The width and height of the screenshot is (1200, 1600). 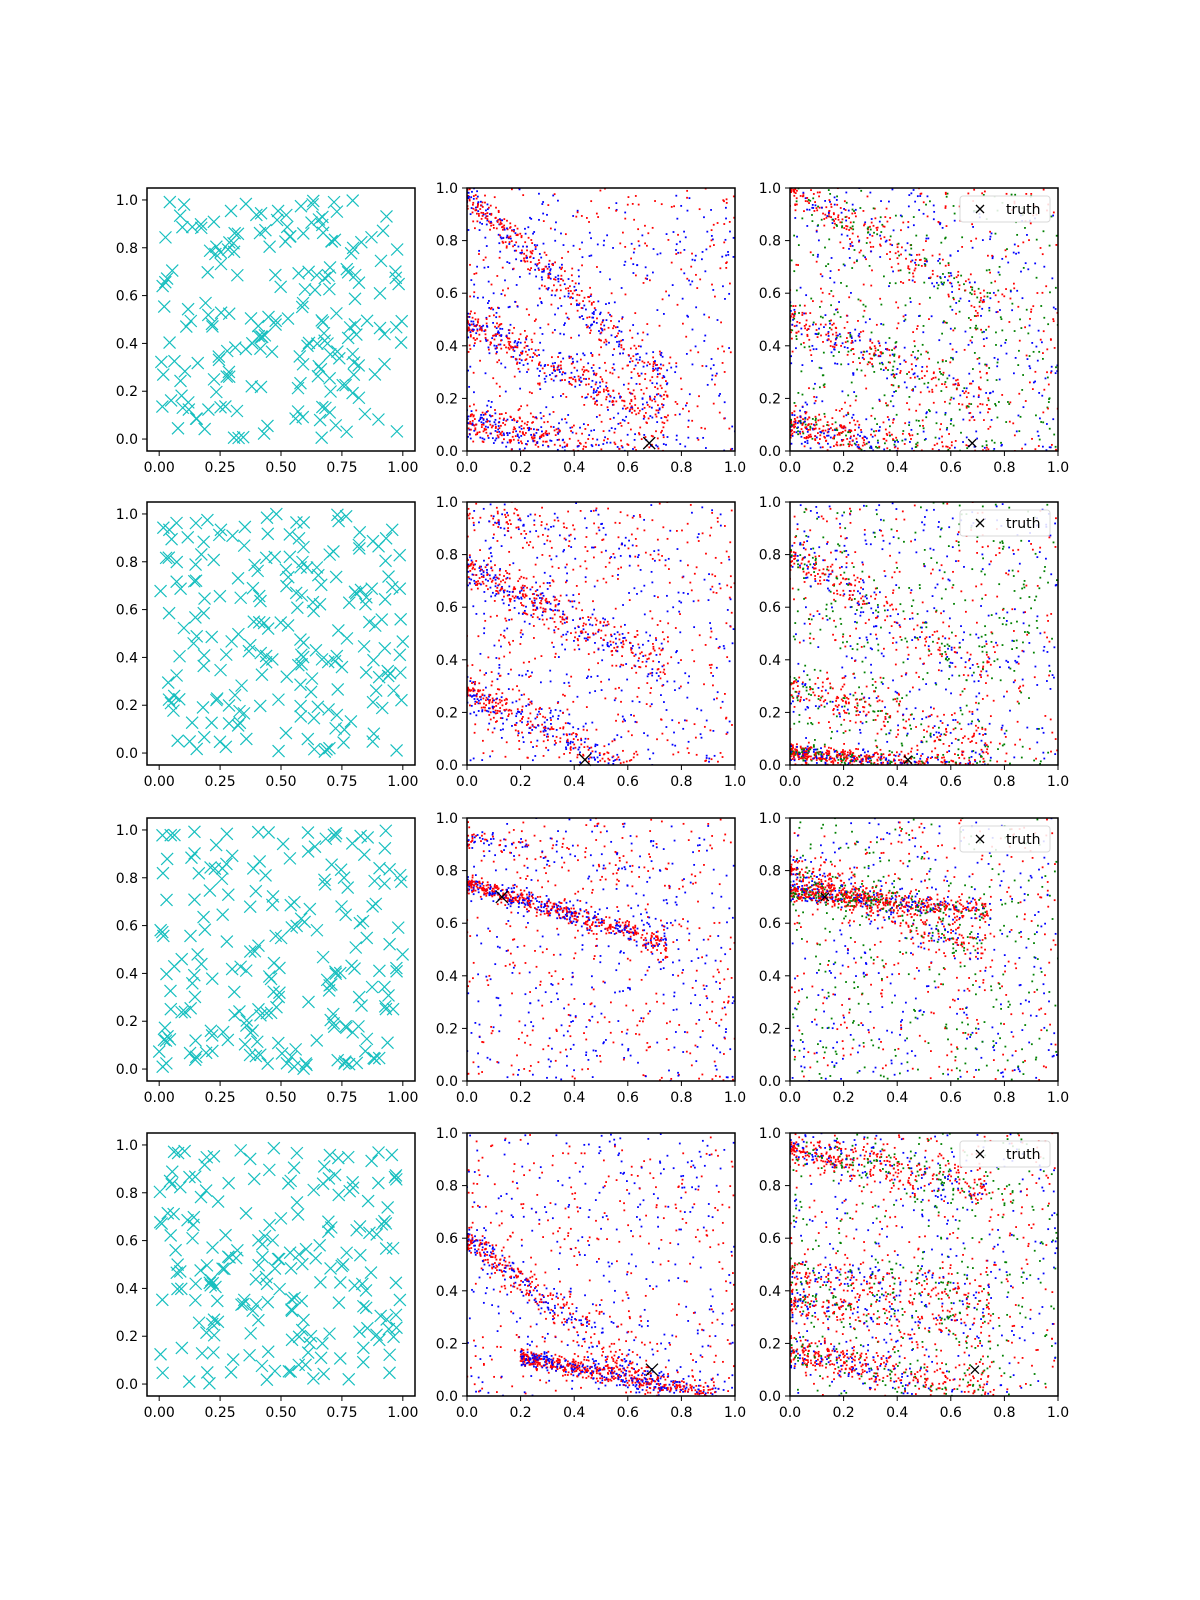 I want to click on legend-marker, so click(x=980, y=209).